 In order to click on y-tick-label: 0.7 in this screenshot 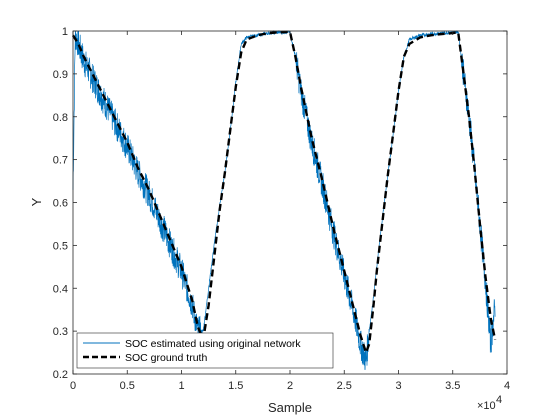, I will do `click(60, 161)`.